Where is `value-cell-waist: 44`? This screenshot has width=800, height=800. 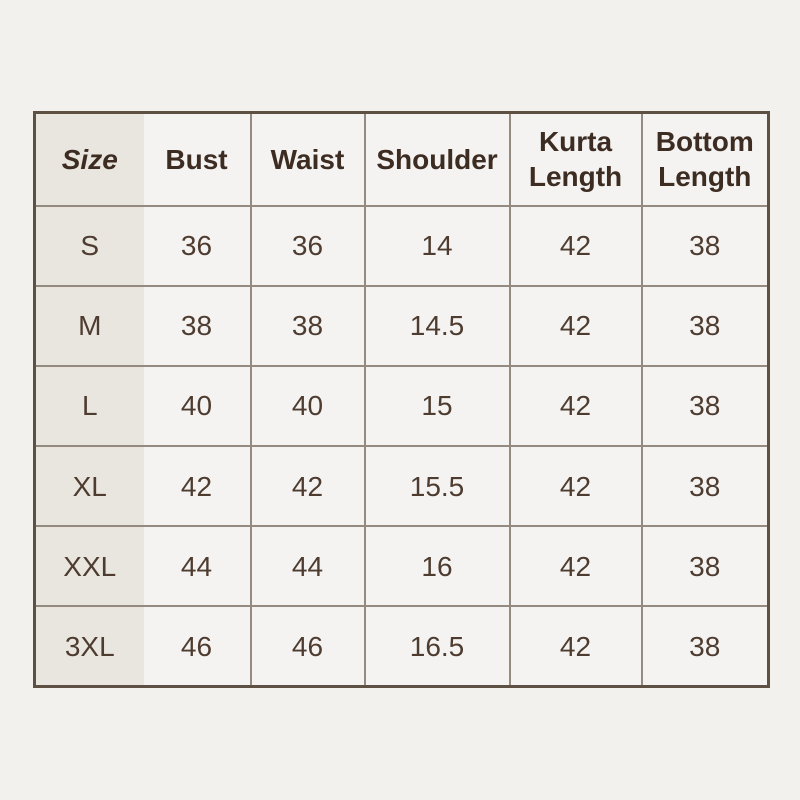
value-cell-waist: 44 is located at coordinates (307, 566).